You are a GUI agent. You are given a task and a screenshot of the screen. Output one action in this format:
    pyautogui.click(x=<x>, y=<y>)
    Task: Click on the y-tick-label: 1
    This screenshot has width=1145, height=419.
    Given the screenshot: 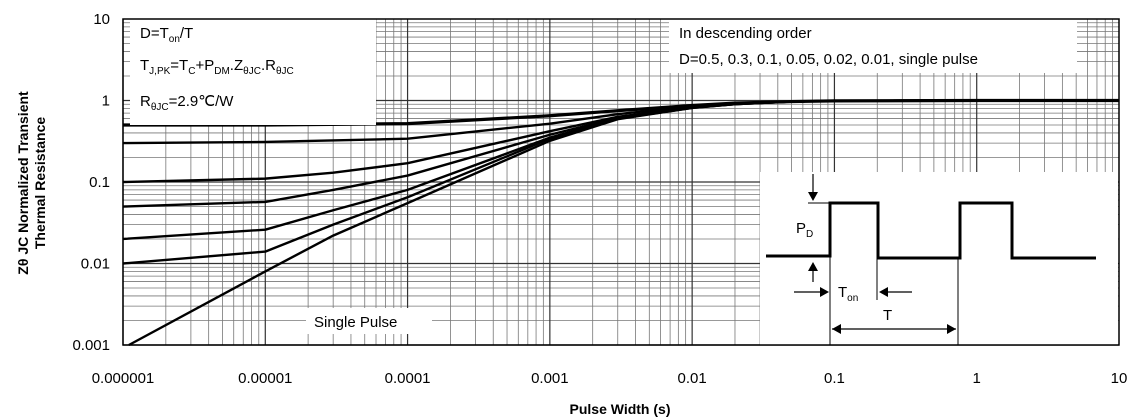 What is the action you would take?
    pyautogui.click(x=106, y=101)
    